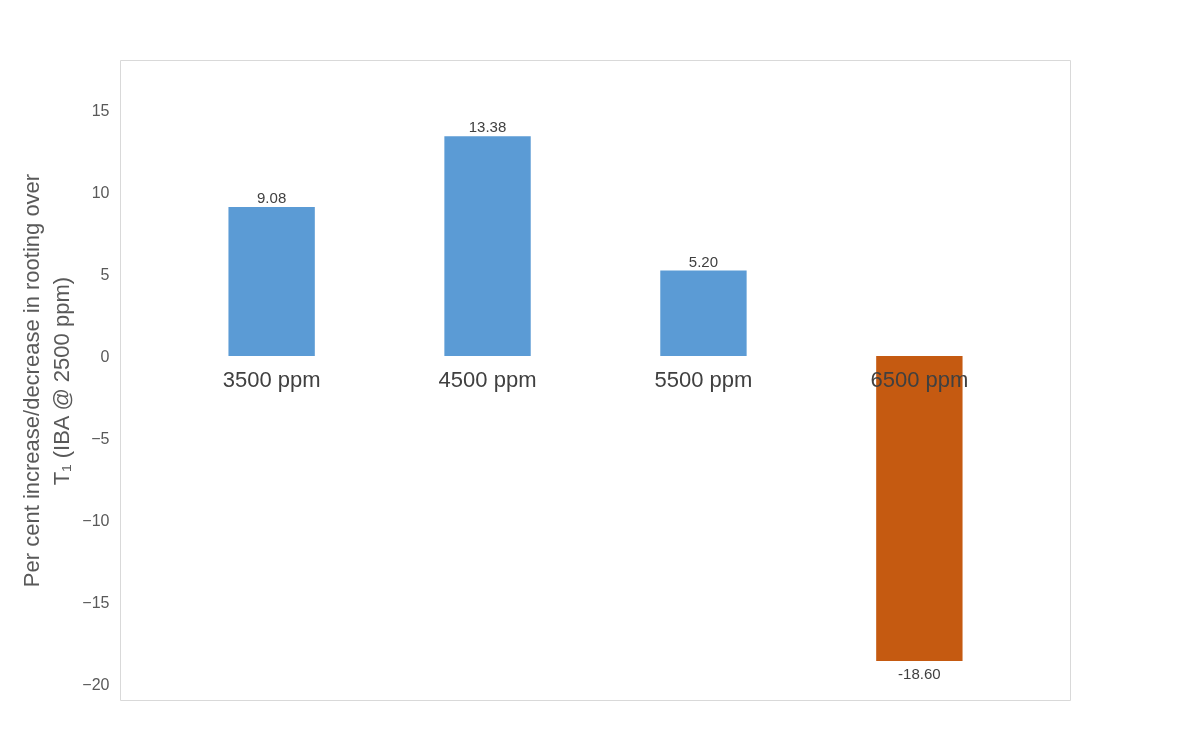  What do you see at coordinates (100, 110) in the screenshot?
I see `y-tick-label: 15` at bounding box center [100, 110].